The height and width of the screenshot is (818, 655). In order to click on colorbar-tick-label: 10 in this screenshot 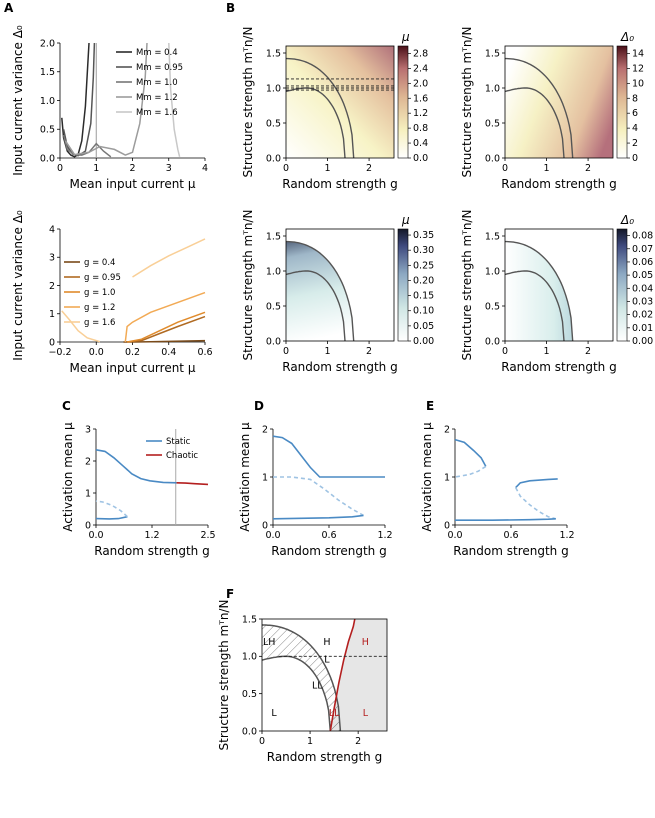, I will do `click(638, 83)`.